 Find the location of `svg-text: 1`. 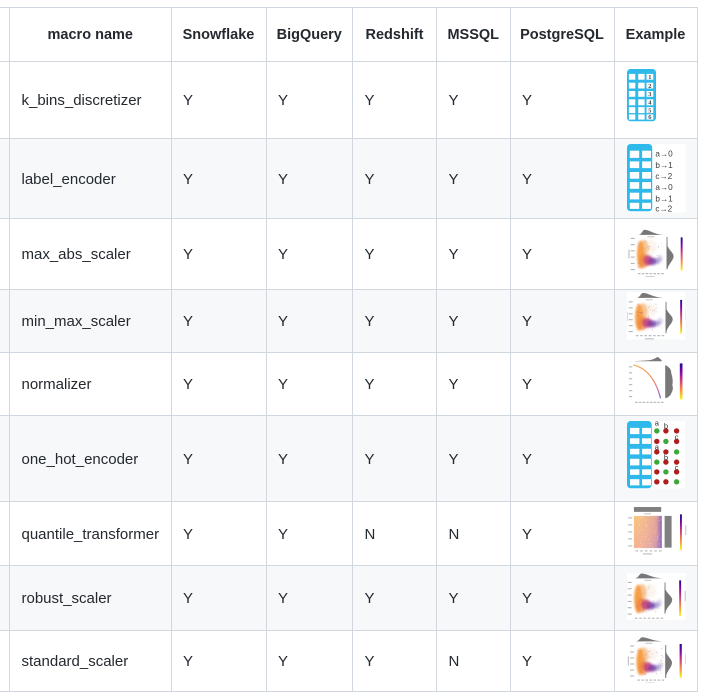

svg-text: 1 is located at coordinates (650, 77).